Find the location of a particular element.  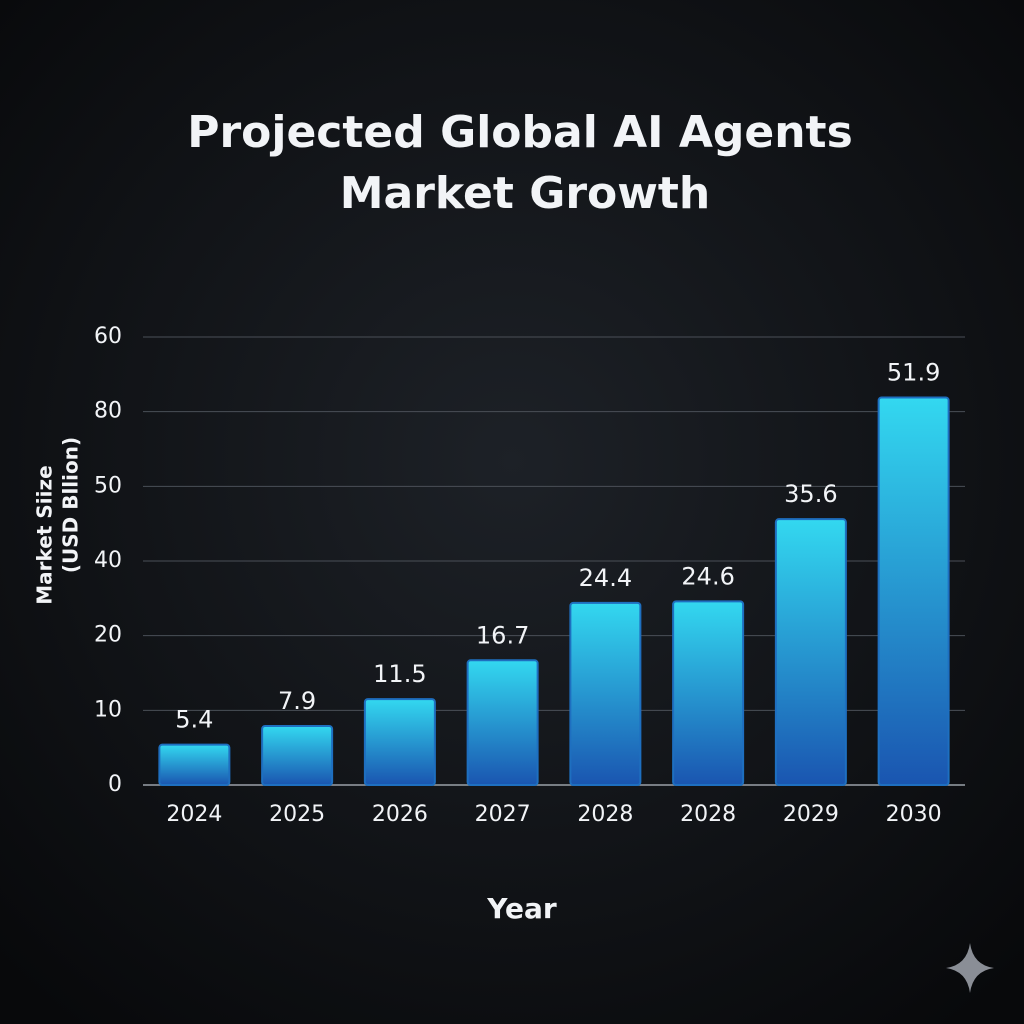

x-tick-label: 2025 is located at coordinates (297, 814).